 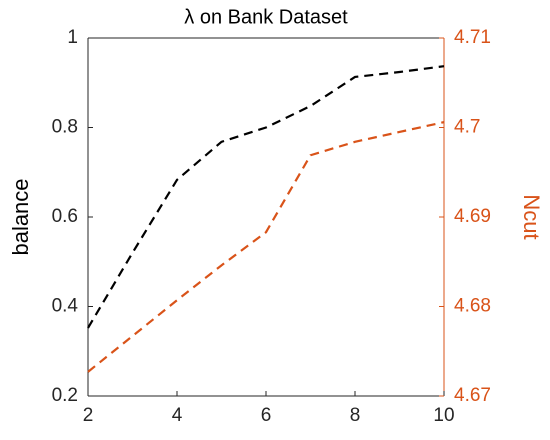 What do you see at coordinates (88, 415) in the screenshot?
I see `x-tick-label: 2` at bounding box center [88, 415].